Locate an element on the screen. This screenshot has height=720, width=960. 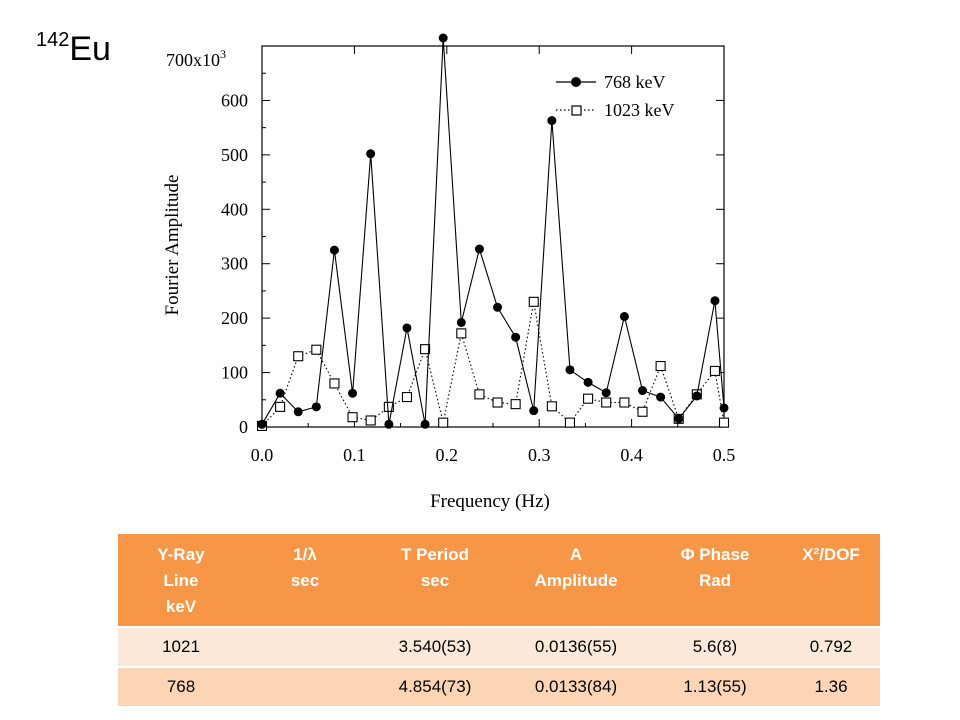
legend-label-768: 768 keV is located at coordinates (635, 82).